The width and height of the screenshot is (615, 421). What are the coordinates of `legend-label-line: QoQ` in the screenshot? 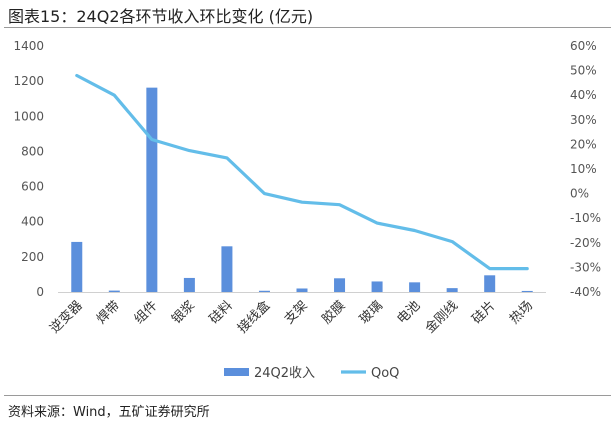 It's located at (385, 373).